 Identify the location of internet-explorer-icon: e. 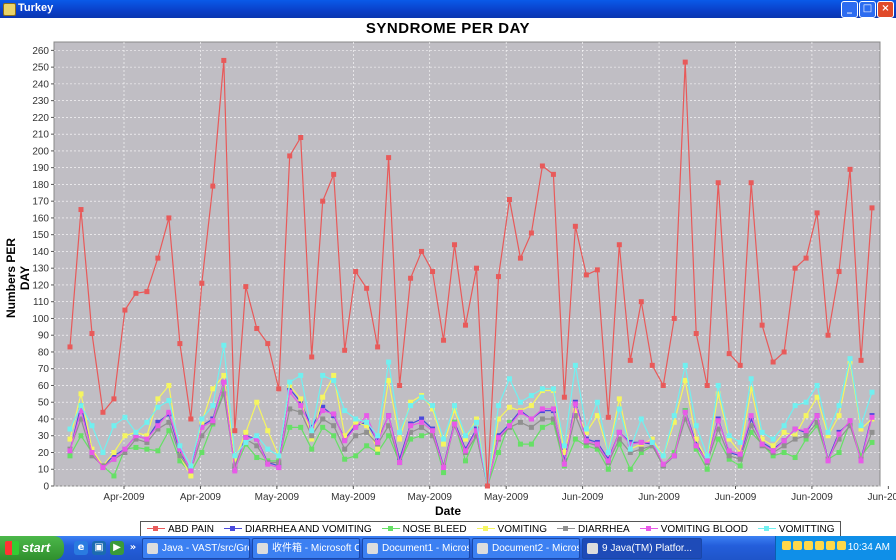
(81, 548).